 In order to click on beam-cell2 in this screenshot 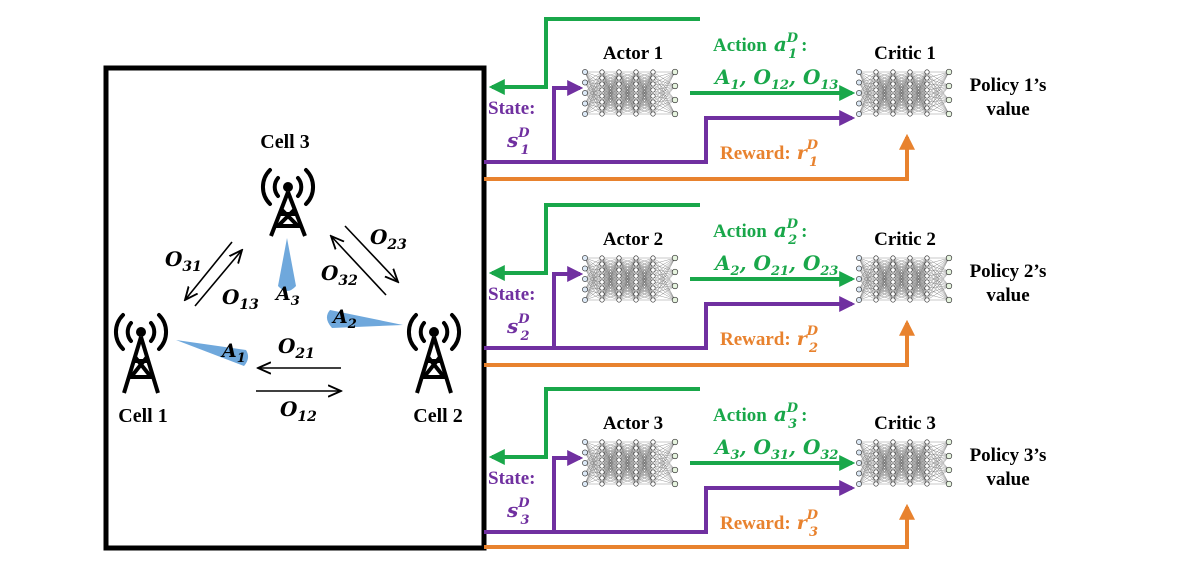, I will do `click(364, 319)`.